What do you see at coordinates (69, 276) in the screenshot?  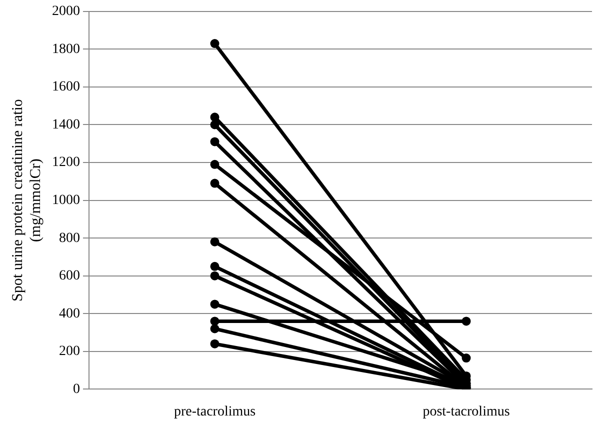 I see `y-tick-label: 600` at bounding box center [69, 276].